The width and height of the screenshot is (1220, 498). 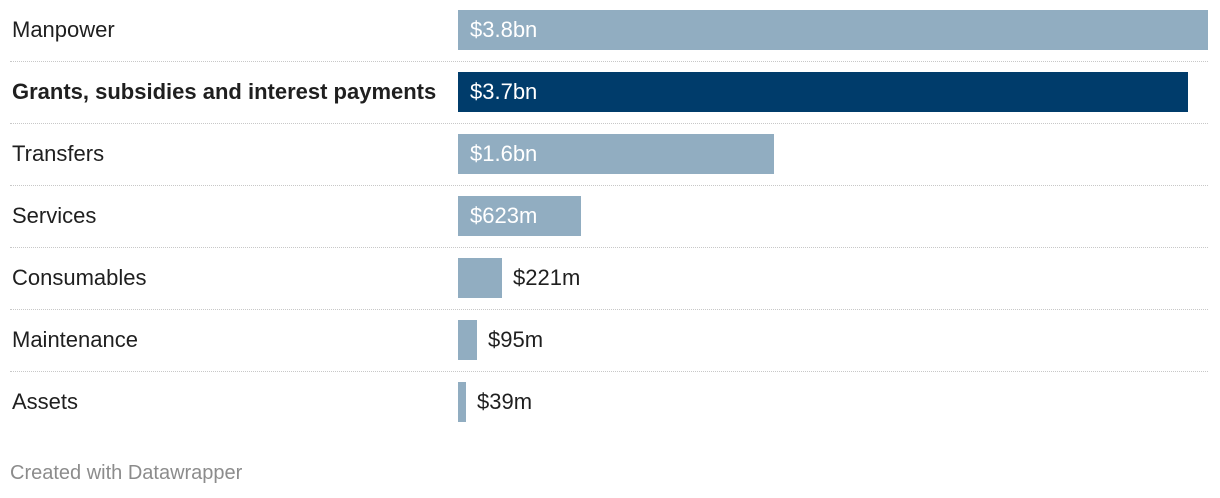 I want to click on value-label: $623m, so click(x=504, y=215).